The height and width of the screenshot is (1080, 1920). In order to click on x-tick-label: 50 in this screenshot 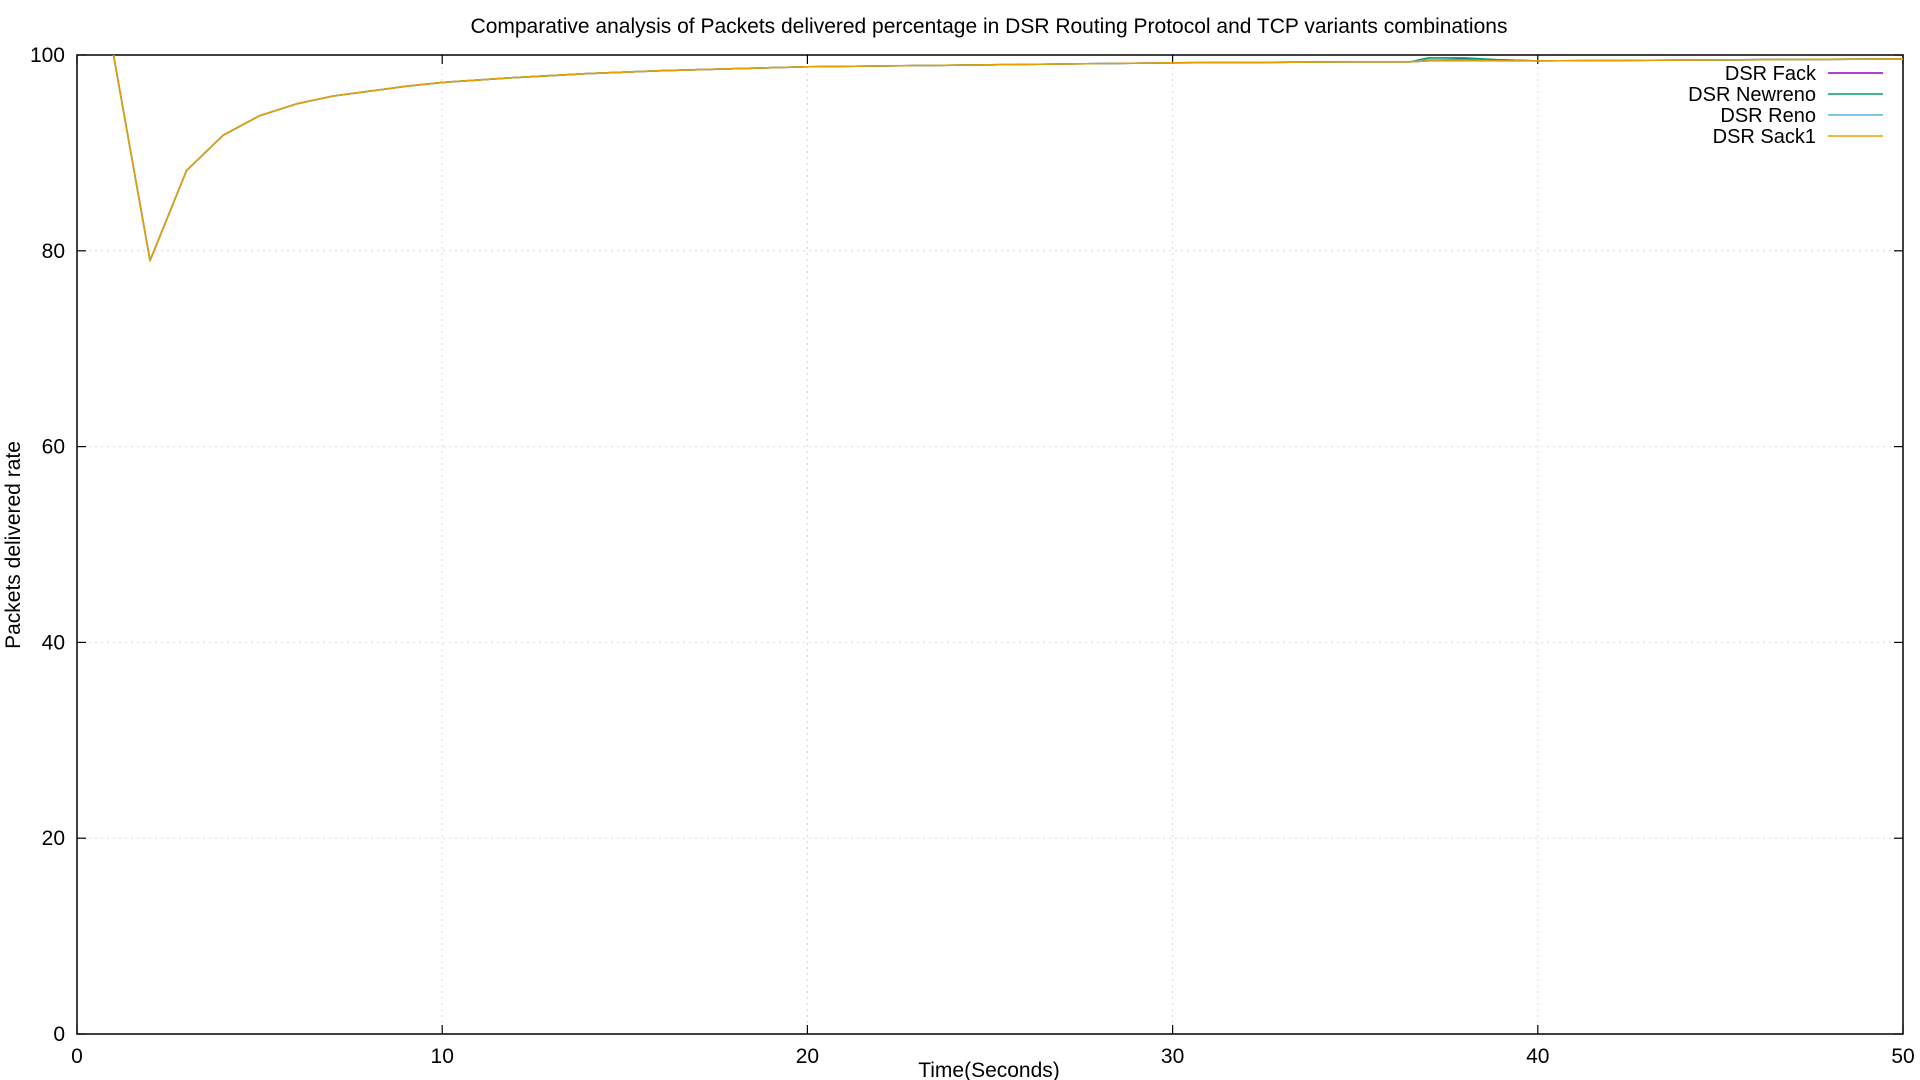, I will do `click(1902, 1056)`.